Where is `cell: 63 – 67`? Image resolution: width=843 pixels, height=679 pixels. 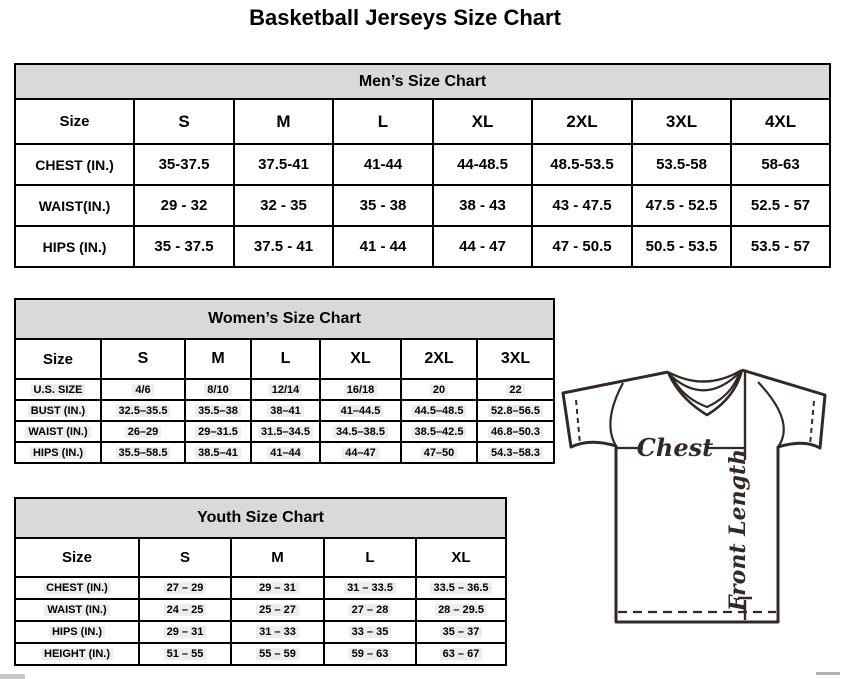
cell: 63 – 67 is located at coordinates (461, 654).